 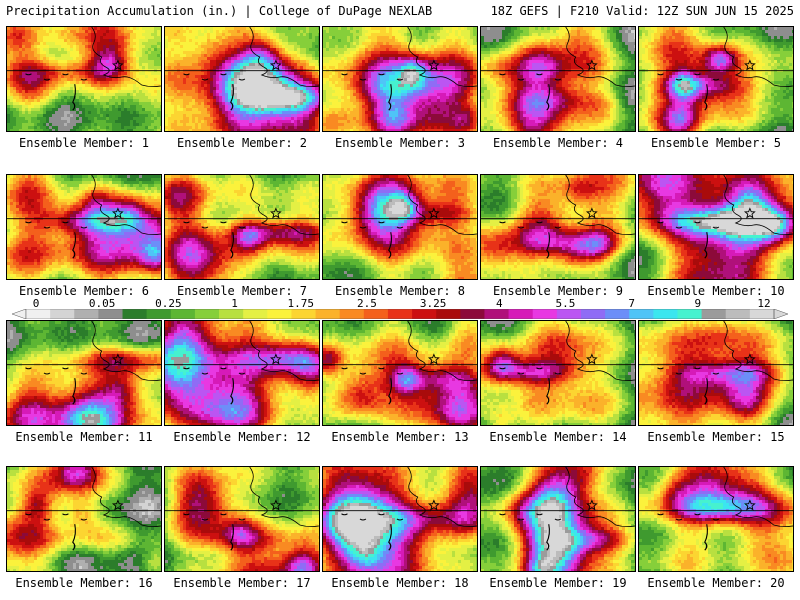 I want to click on ensemble-member-19-map, so click(x=558, y=519).